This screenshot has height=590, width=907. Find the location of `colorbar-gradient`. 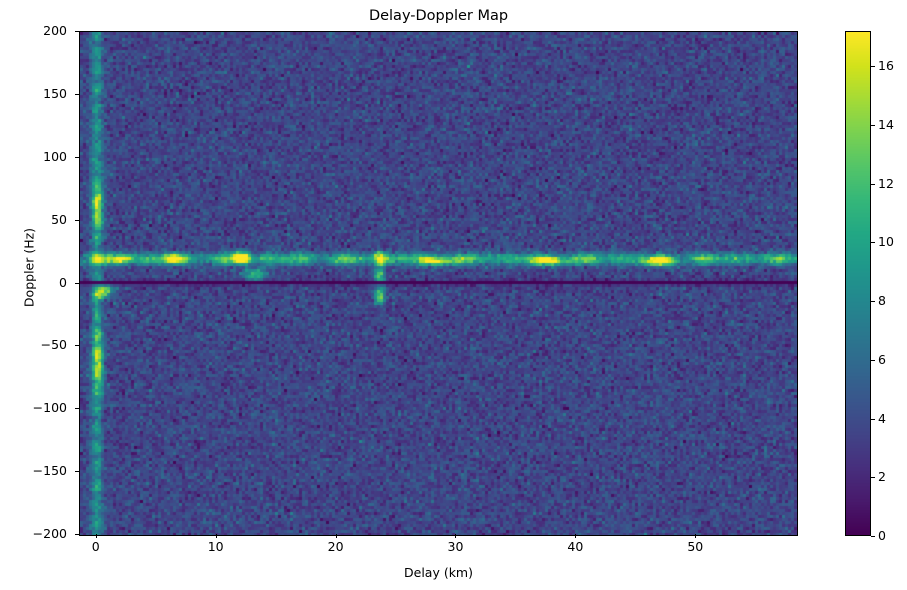

colorbar-gradient is located at coordinates (858, 283).